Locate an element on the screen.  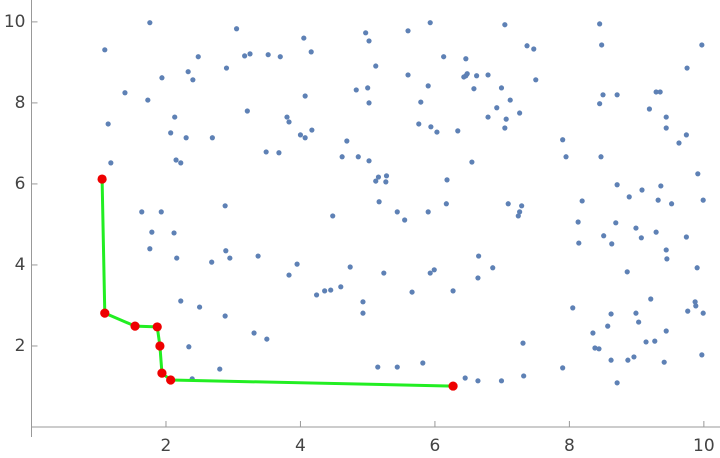
x-tick-label: 6 is located at coordinates (435, 446).